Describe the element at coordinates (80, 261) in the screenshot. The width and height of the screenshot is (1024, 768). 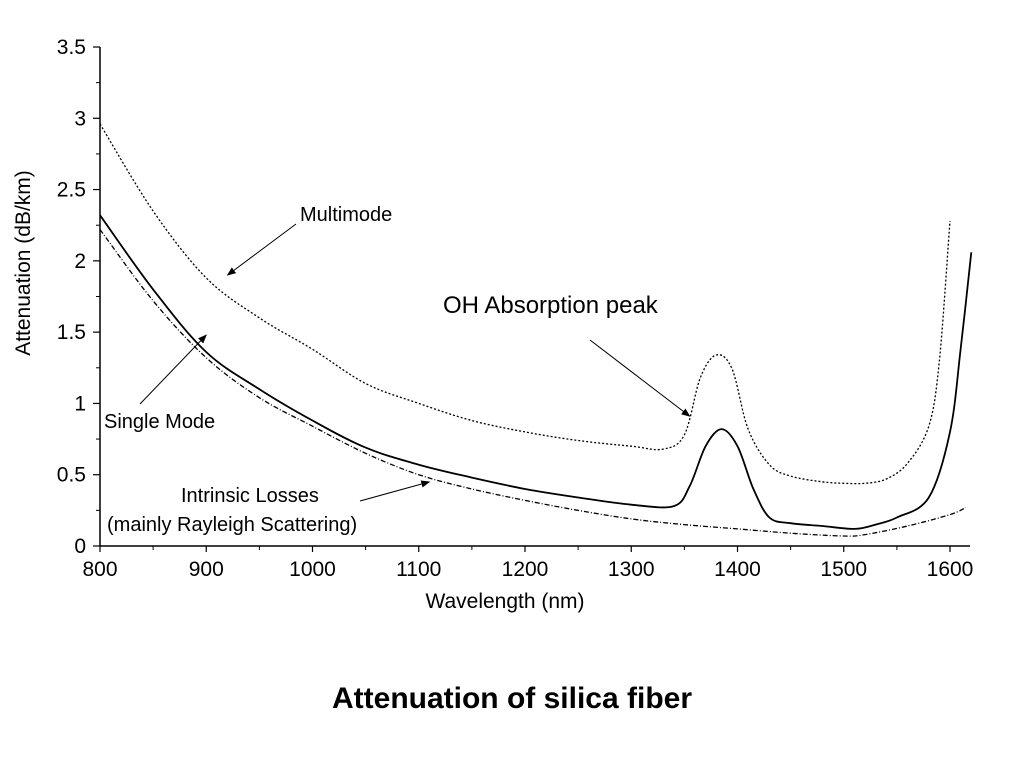
I see `y-tick-label: 2` at that location.